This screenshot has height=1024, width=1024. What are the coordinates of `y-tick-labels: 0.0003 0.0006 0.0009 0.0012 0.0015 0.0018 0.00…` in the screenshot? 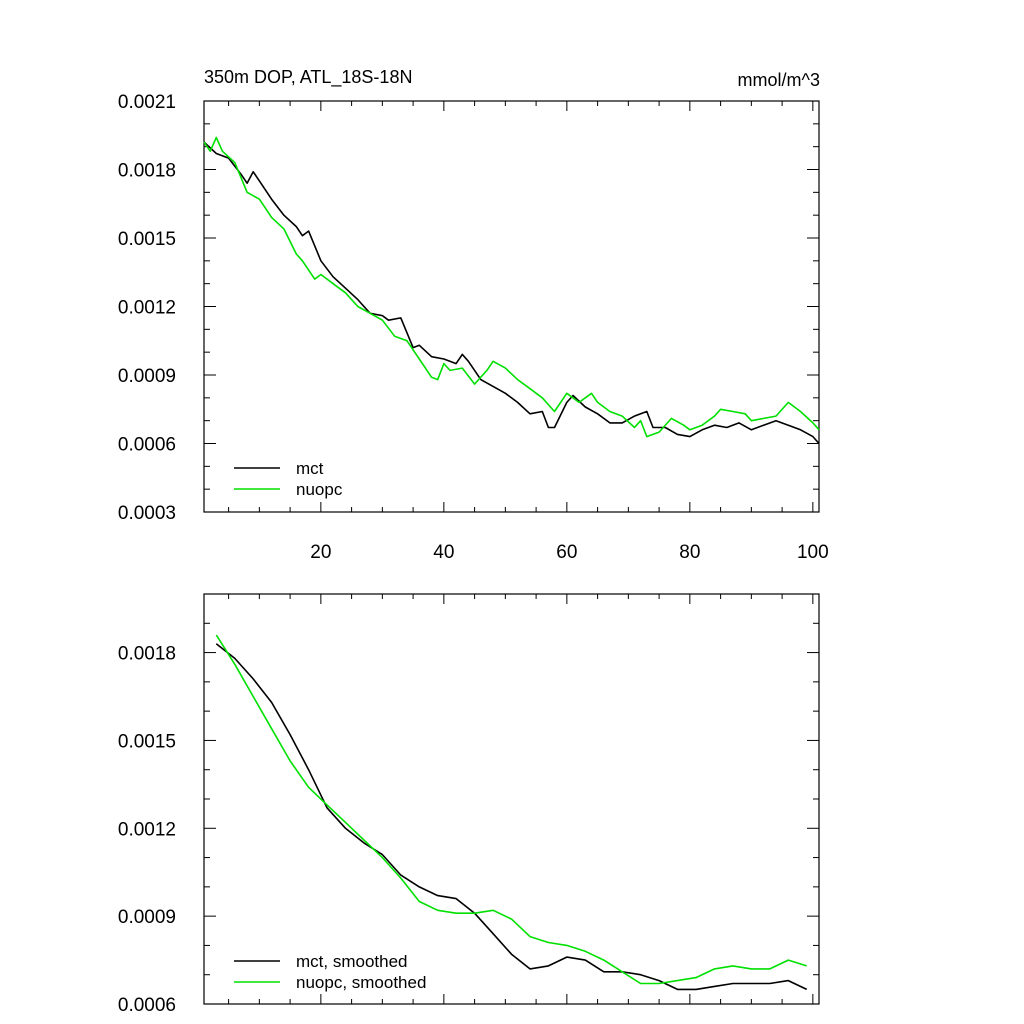 It's located at (147, 308).